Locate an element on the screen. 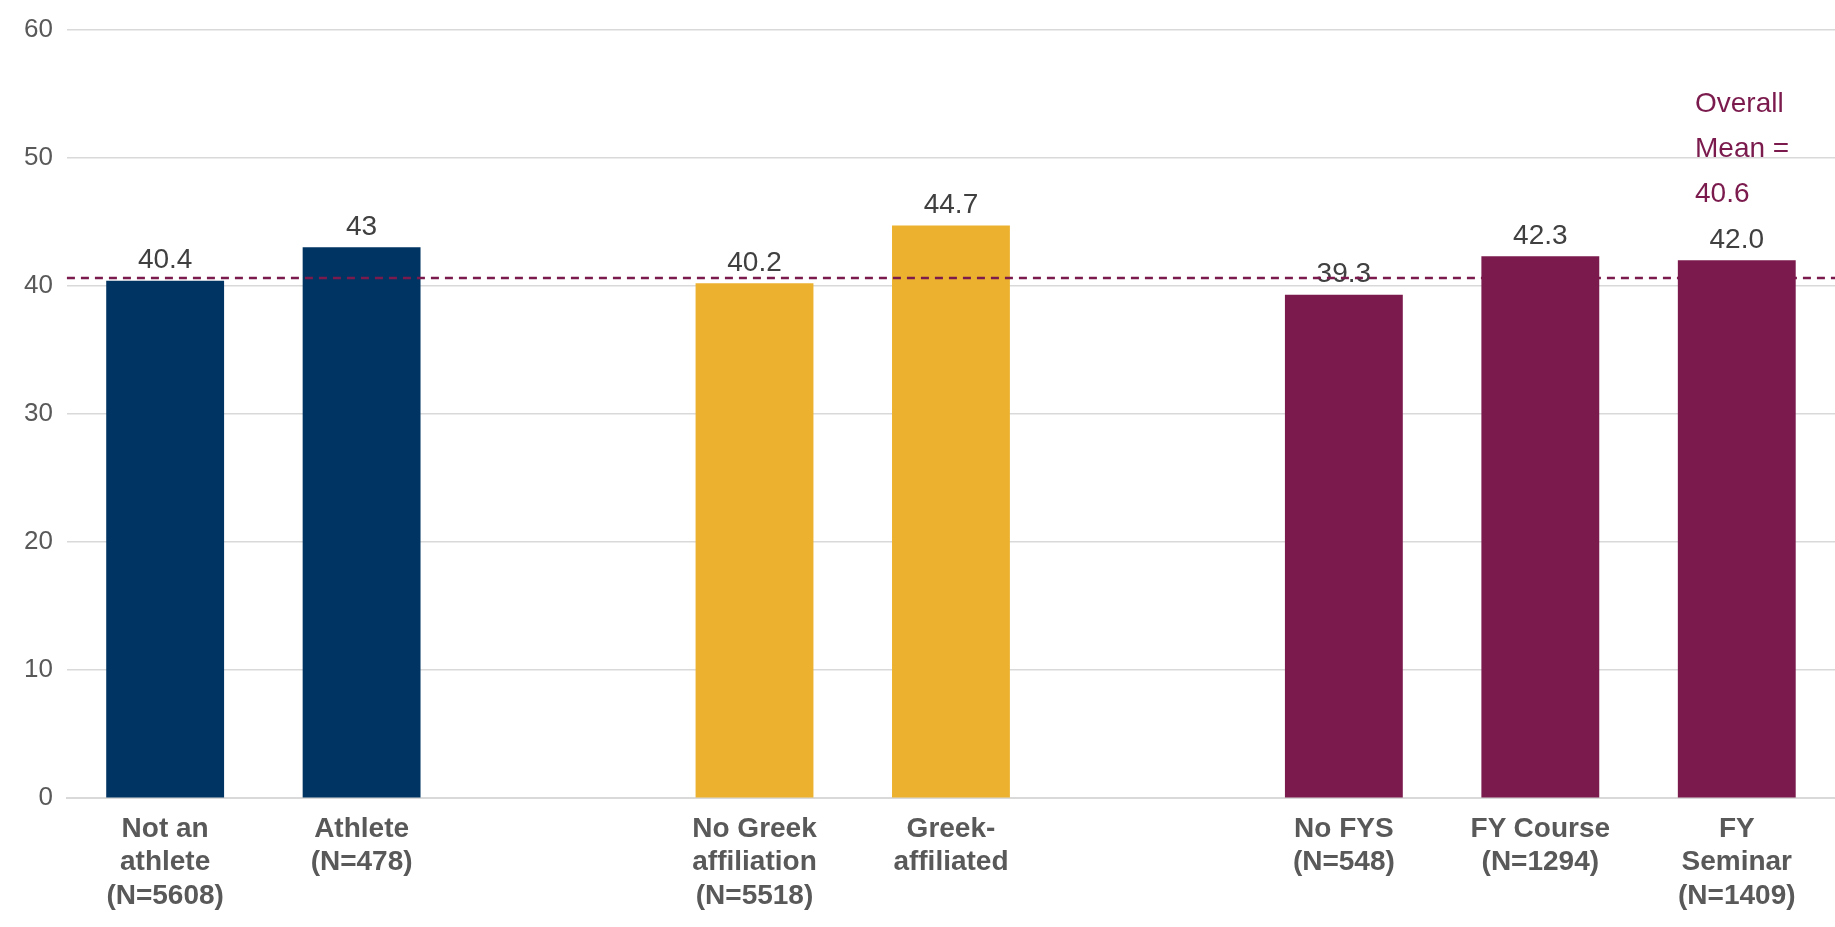 The image size is (1835, 927). x-tick-label: No FYS (N=548) is located at coordinates (1343, 844).